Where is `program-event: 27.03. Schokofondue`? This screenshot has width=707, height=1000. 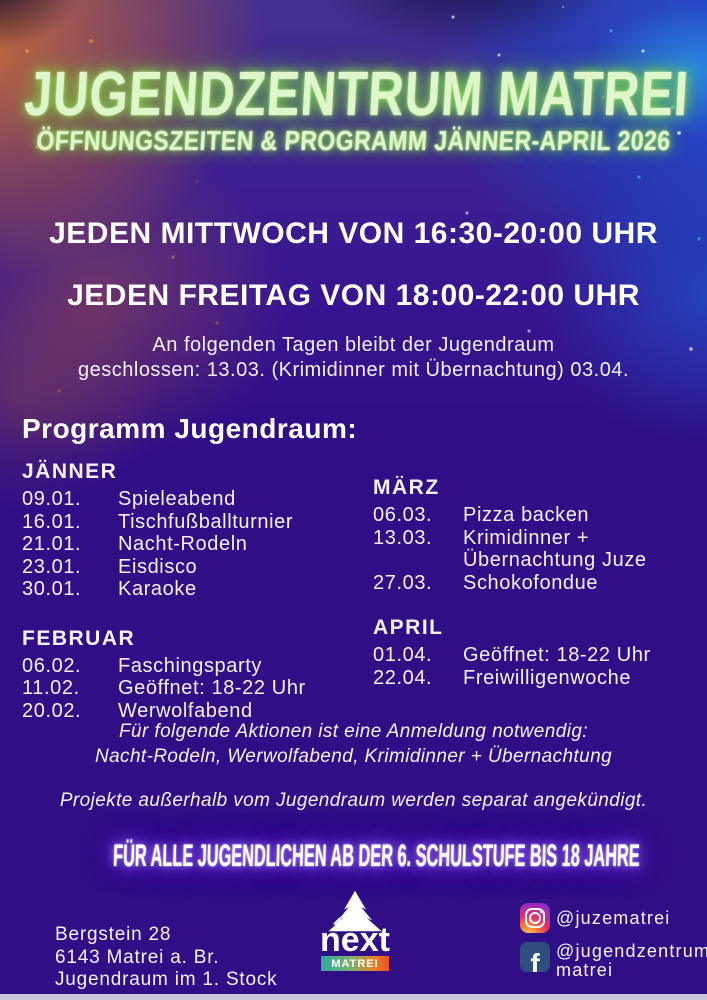
program-event: 27.03. Schokofondue is located at coordinates (535, 583).